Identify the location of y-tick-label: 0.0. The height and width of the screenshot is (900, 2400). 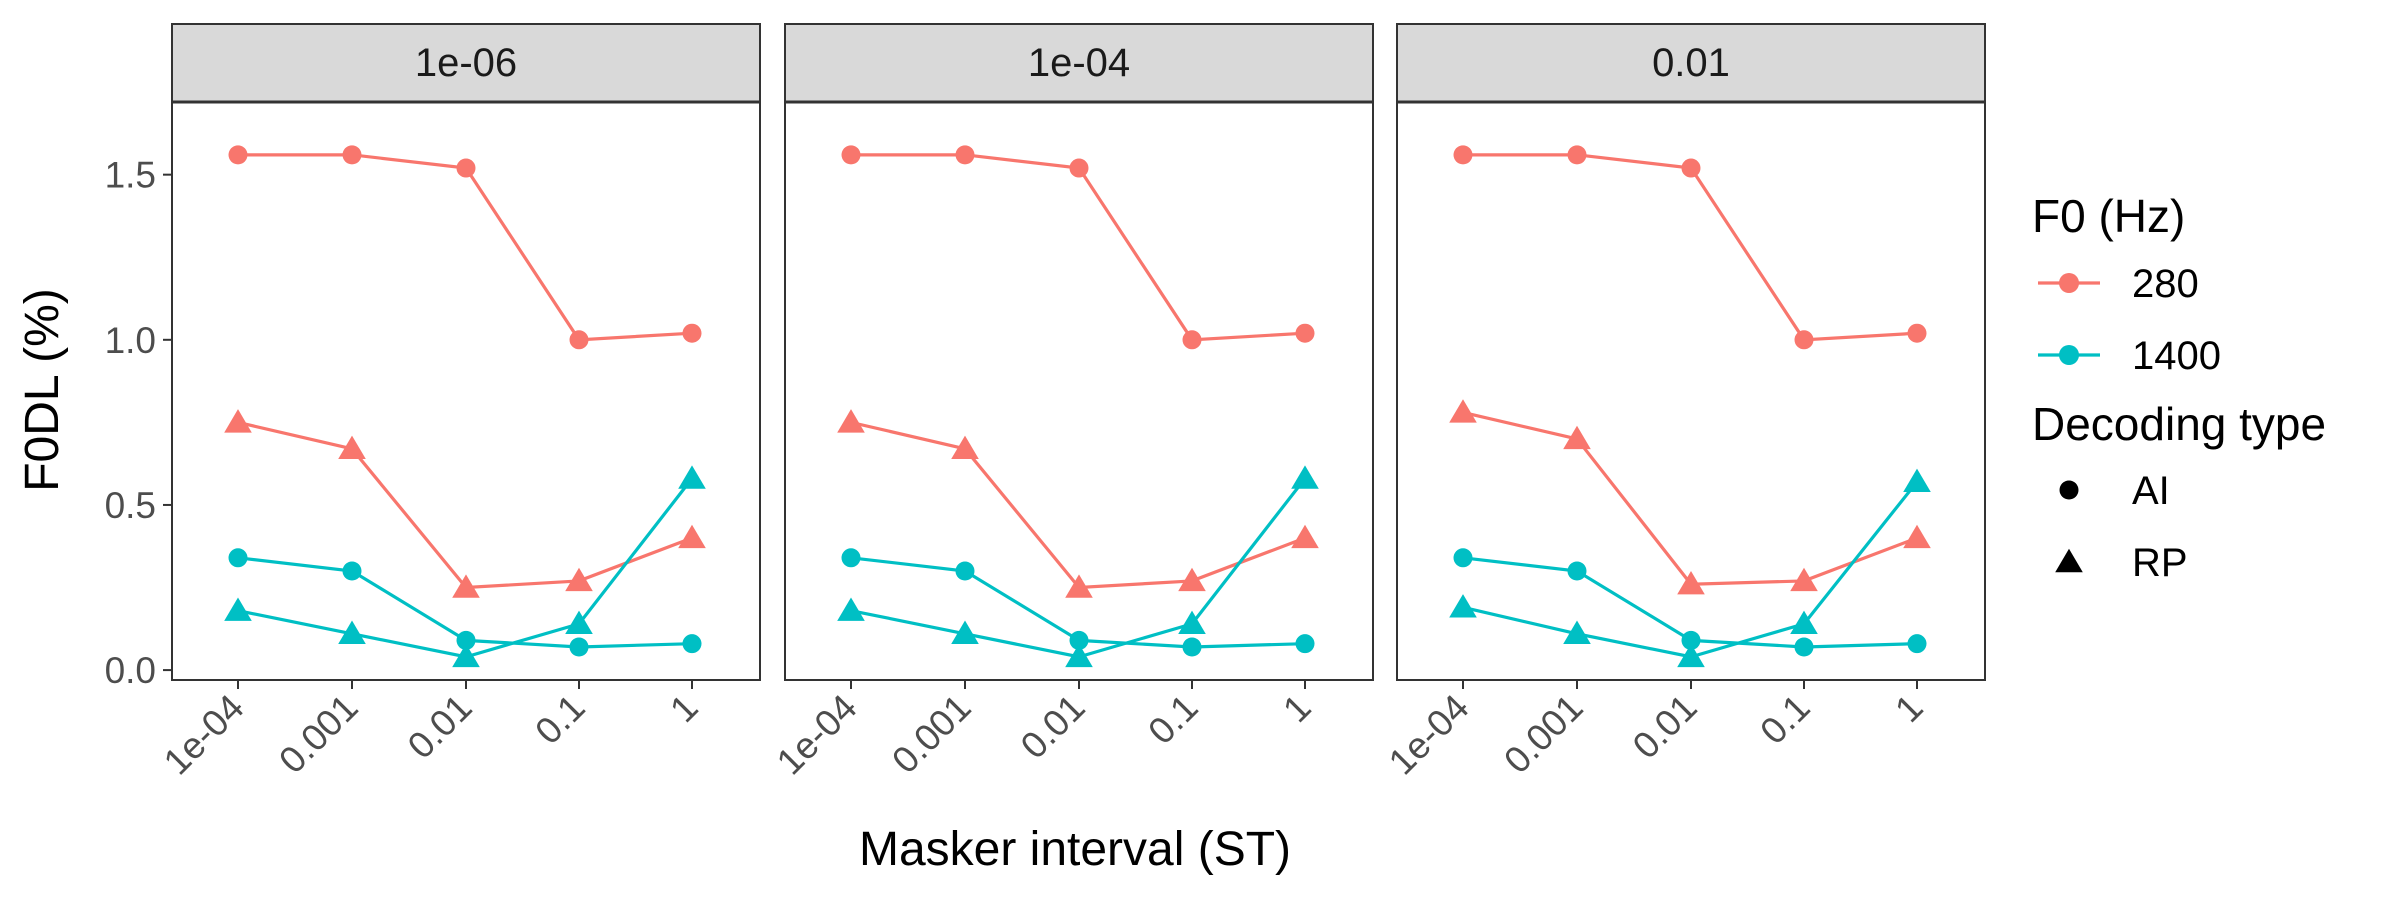
(130, 670).